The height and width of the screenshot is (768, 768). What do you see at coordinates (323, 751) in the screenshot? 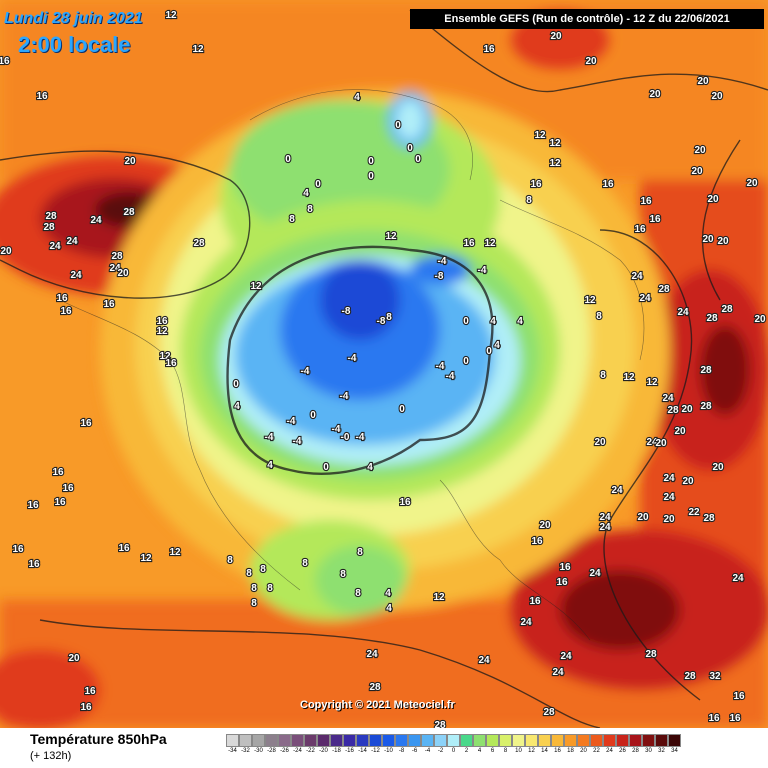
I see `legend-tick-label: -20` at bounding box center [323, 751].